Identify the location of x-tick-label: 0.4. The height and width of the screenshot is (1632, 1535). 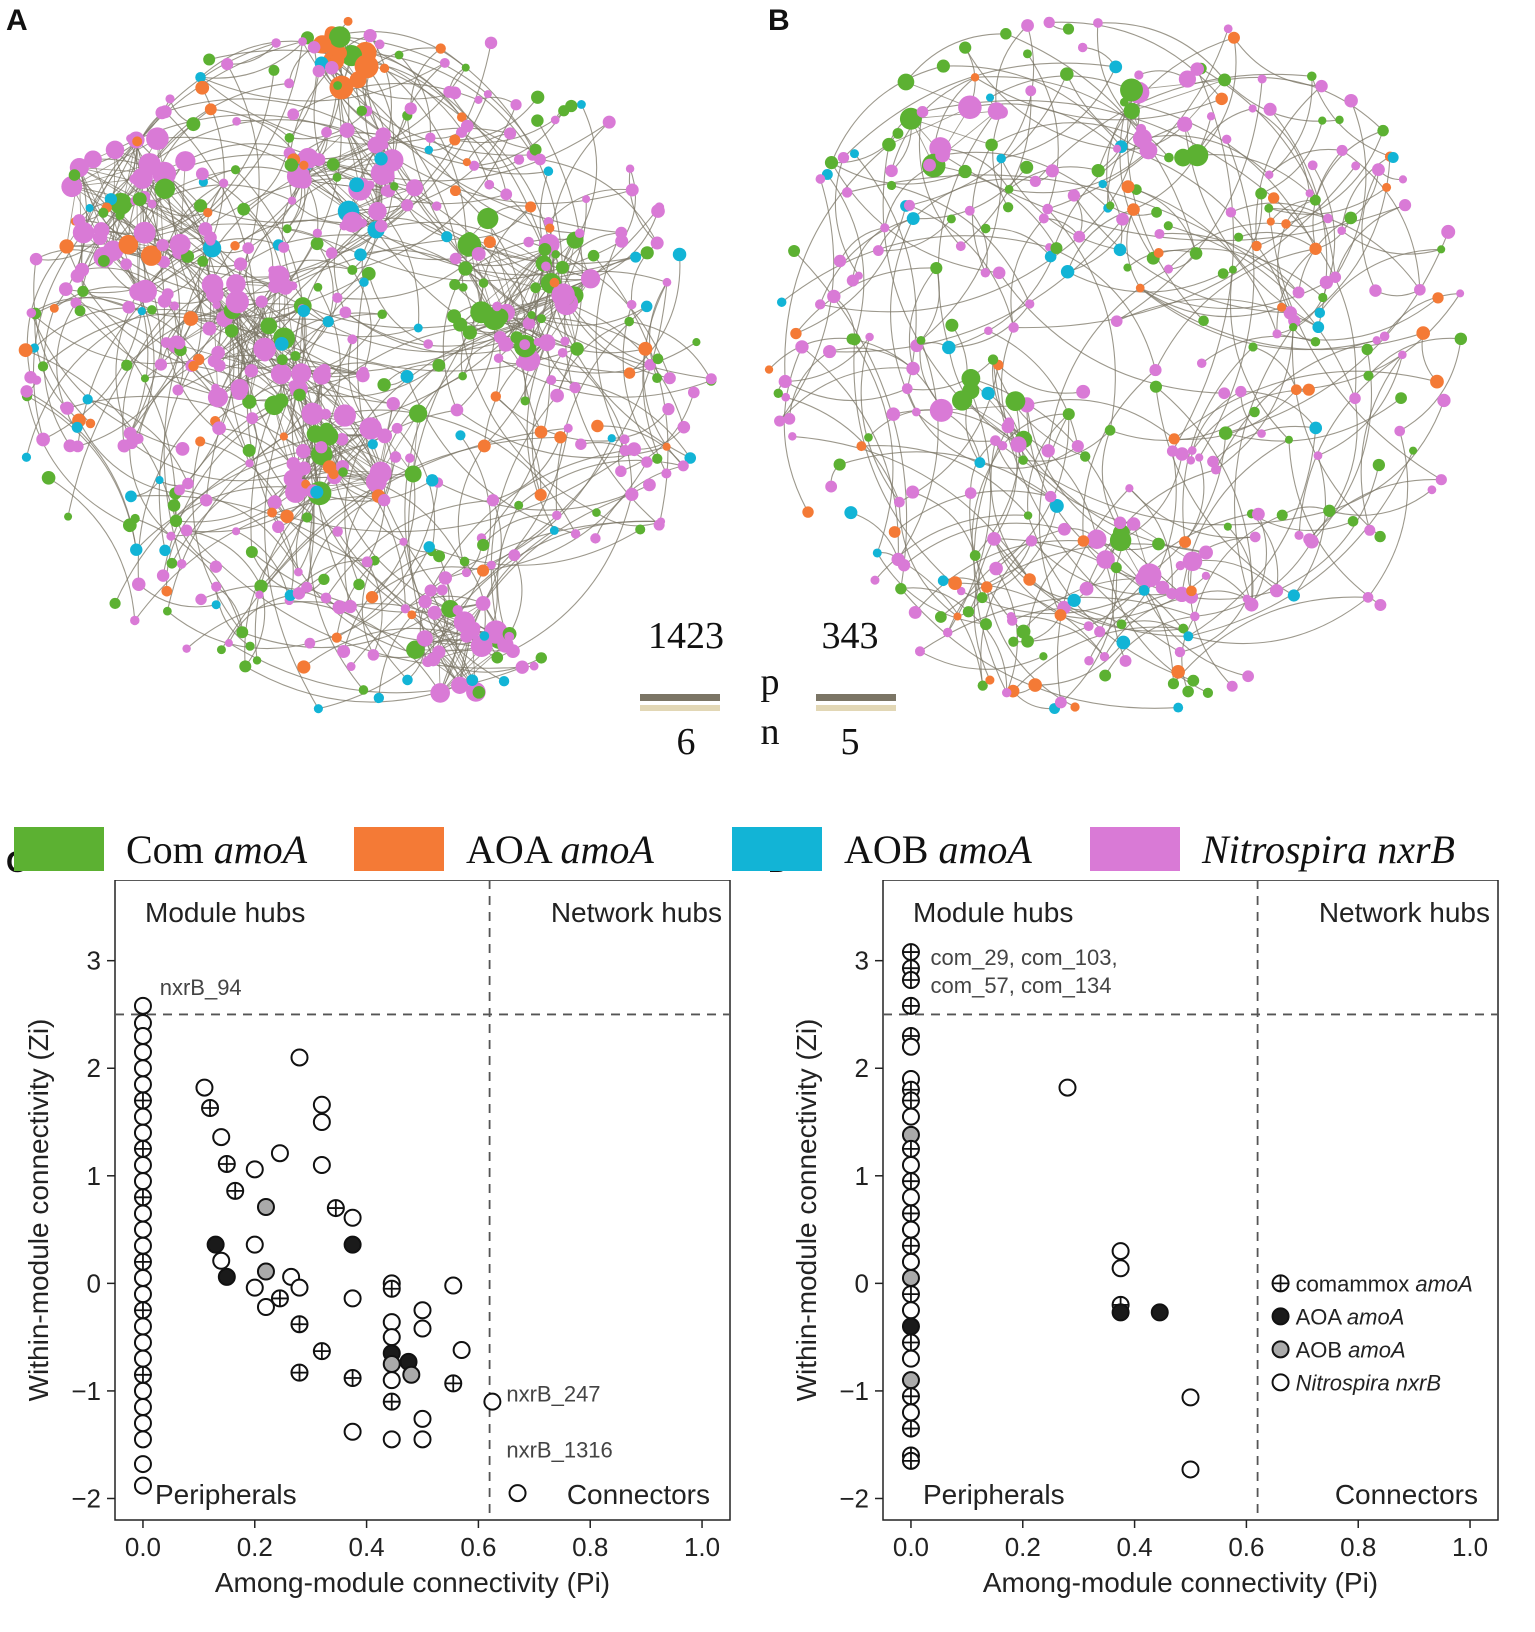
(367, 1547).